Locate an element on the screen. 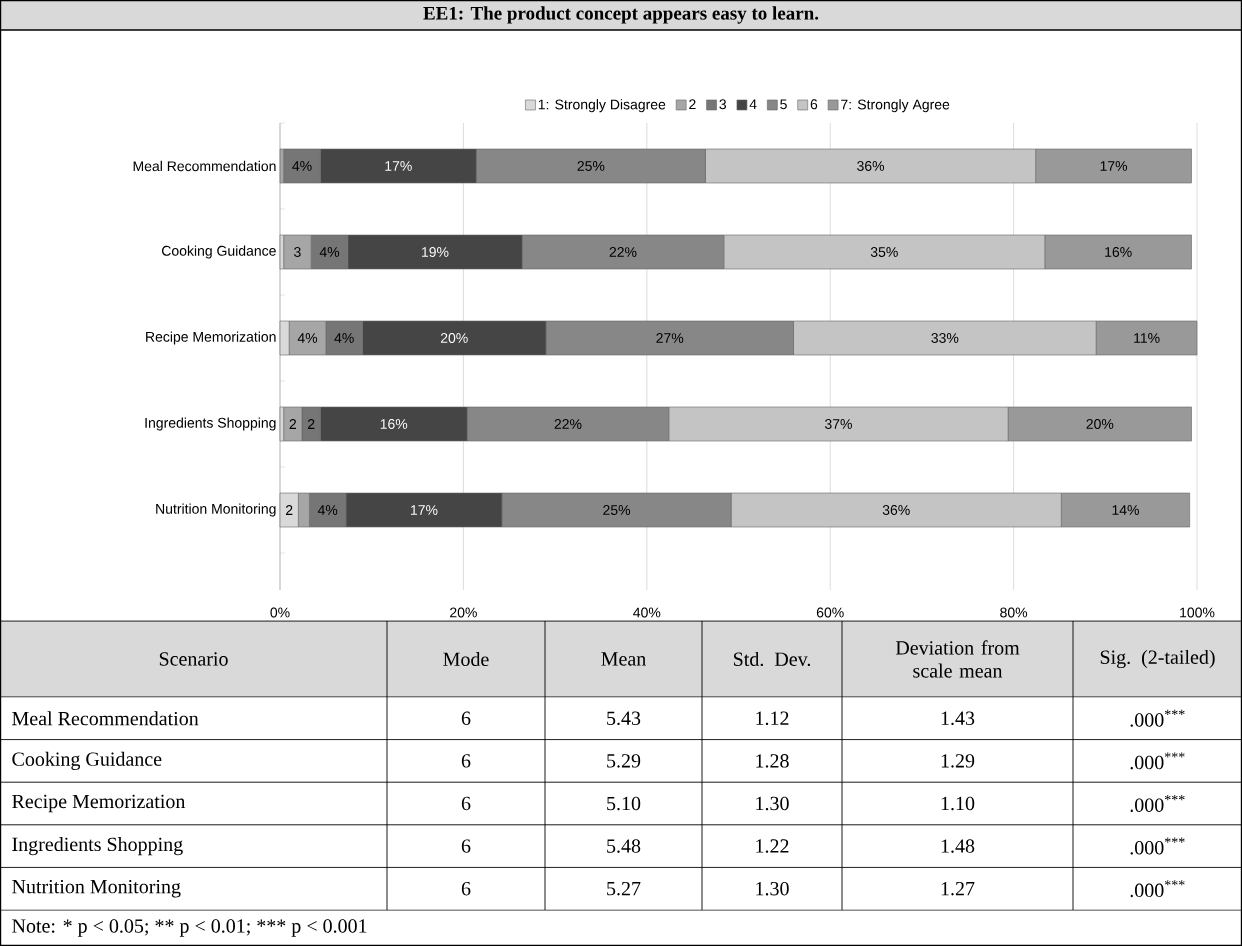 Image resolution: width=1242 pixels, height=946 pixels. data-label: 35% is located at coordinates (884, 252).